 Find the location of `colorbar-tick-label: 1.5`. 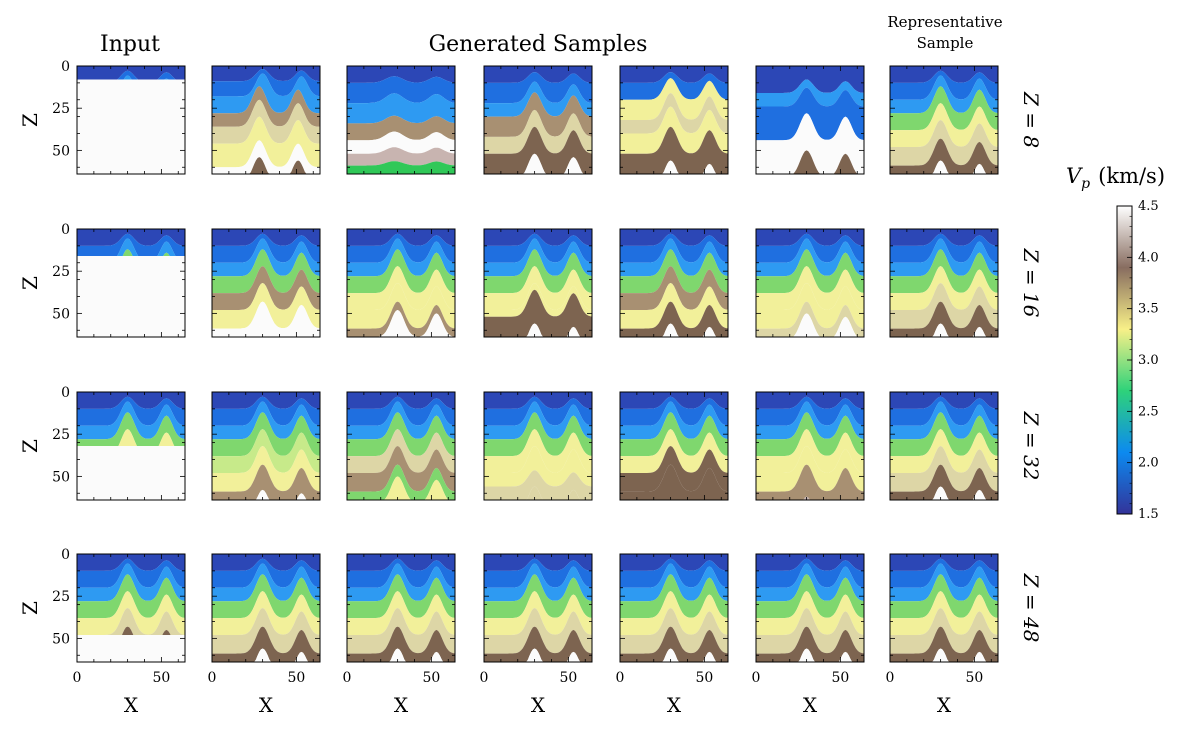

colorbar-tick-label: 1.5 is located at coordinates (1148, 514).